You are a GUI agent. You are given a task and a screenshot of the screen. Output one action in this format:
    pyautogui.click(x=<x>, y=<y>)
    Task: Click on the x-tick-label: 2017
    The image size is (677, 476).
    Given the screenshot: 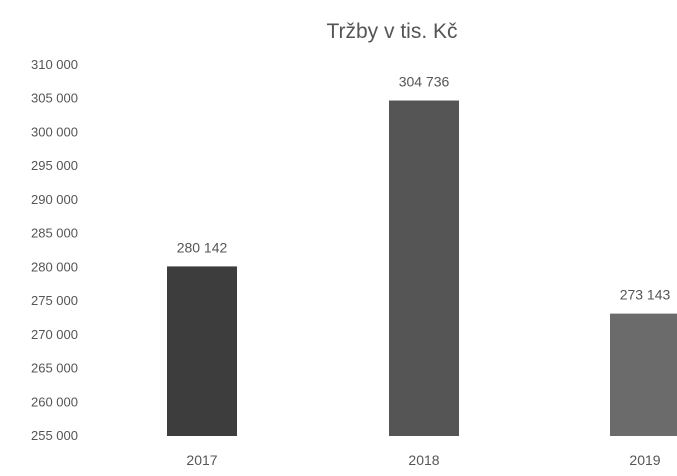 What is the action you would take?
    pyautogui.click(x=201, y=460)
    